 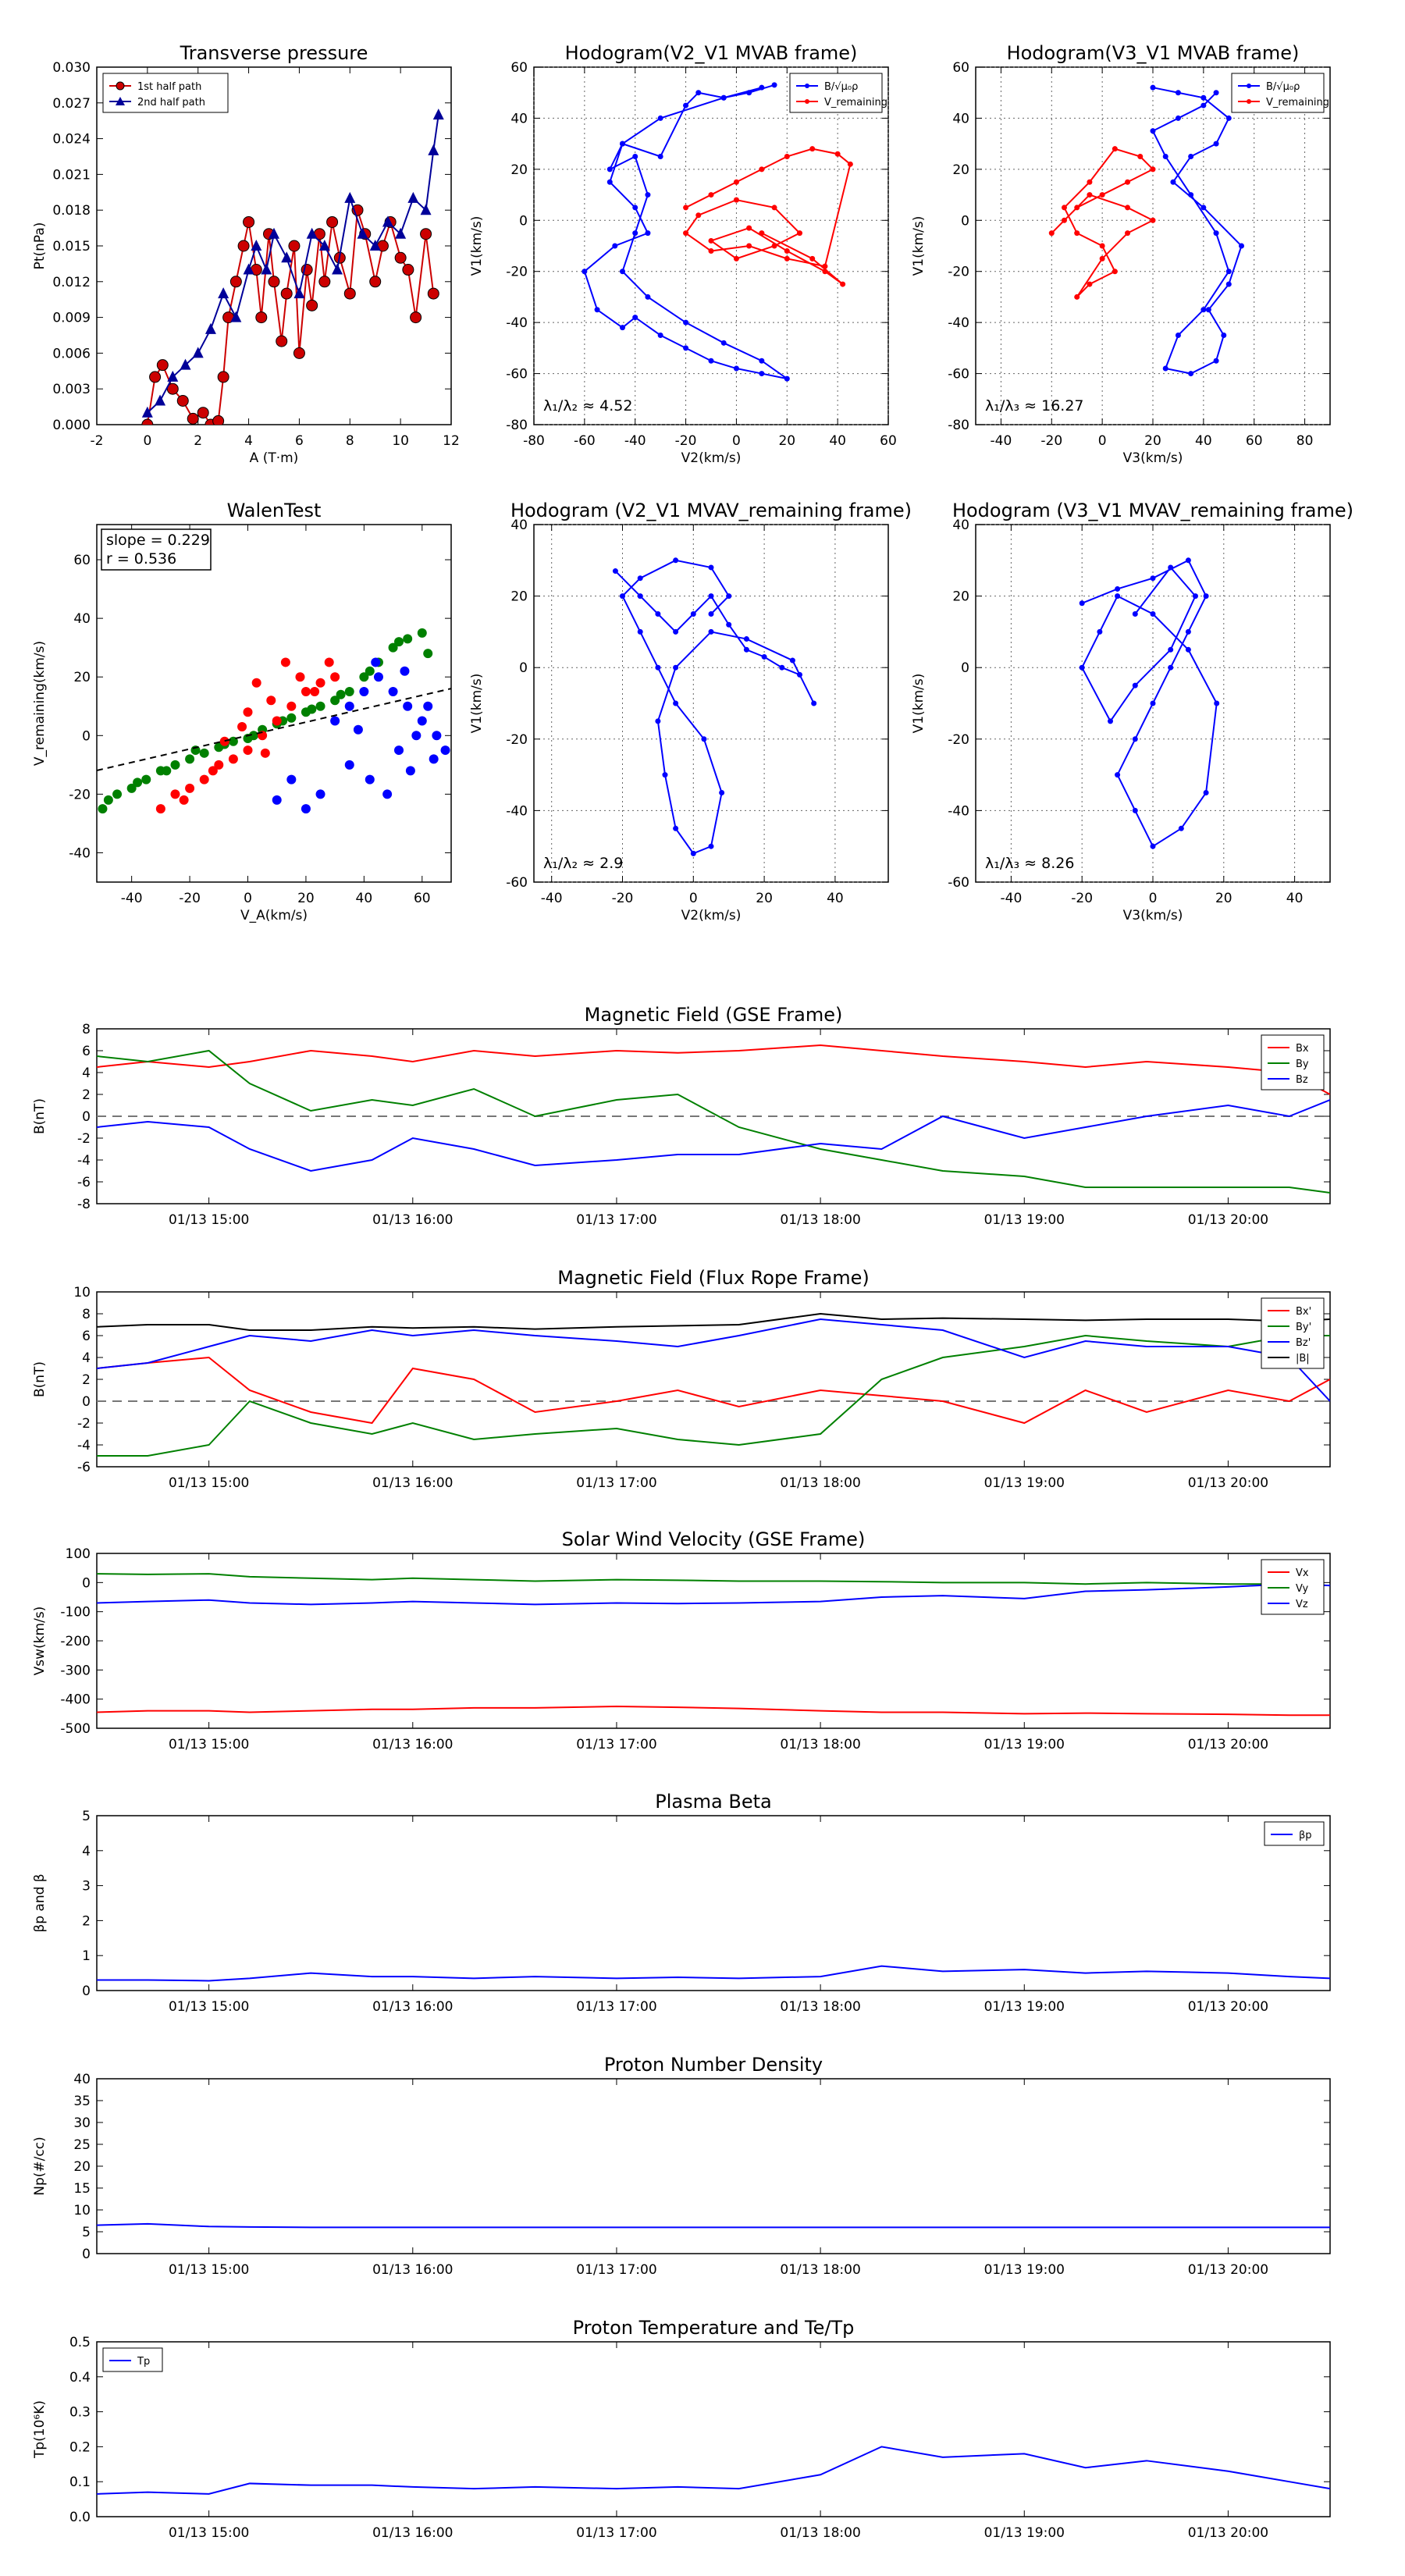 What do you see at coordinates (84, 1204) in the screenshot?
I see `y-tick-label: -8` at bounding box center [84, 1204].